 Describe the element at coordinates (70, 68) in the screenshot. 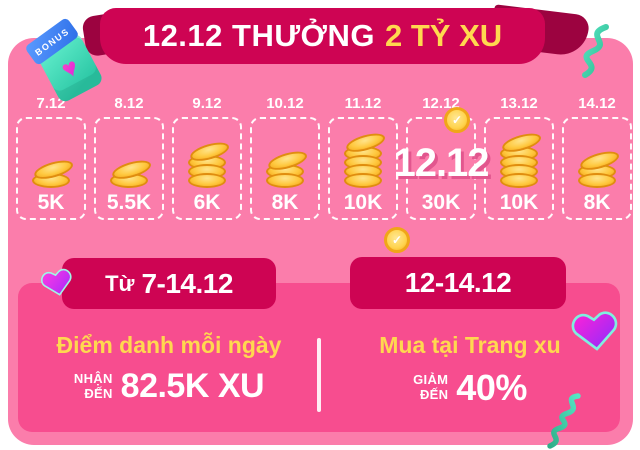

I see `heart-gem-icon: ♥` at that location.